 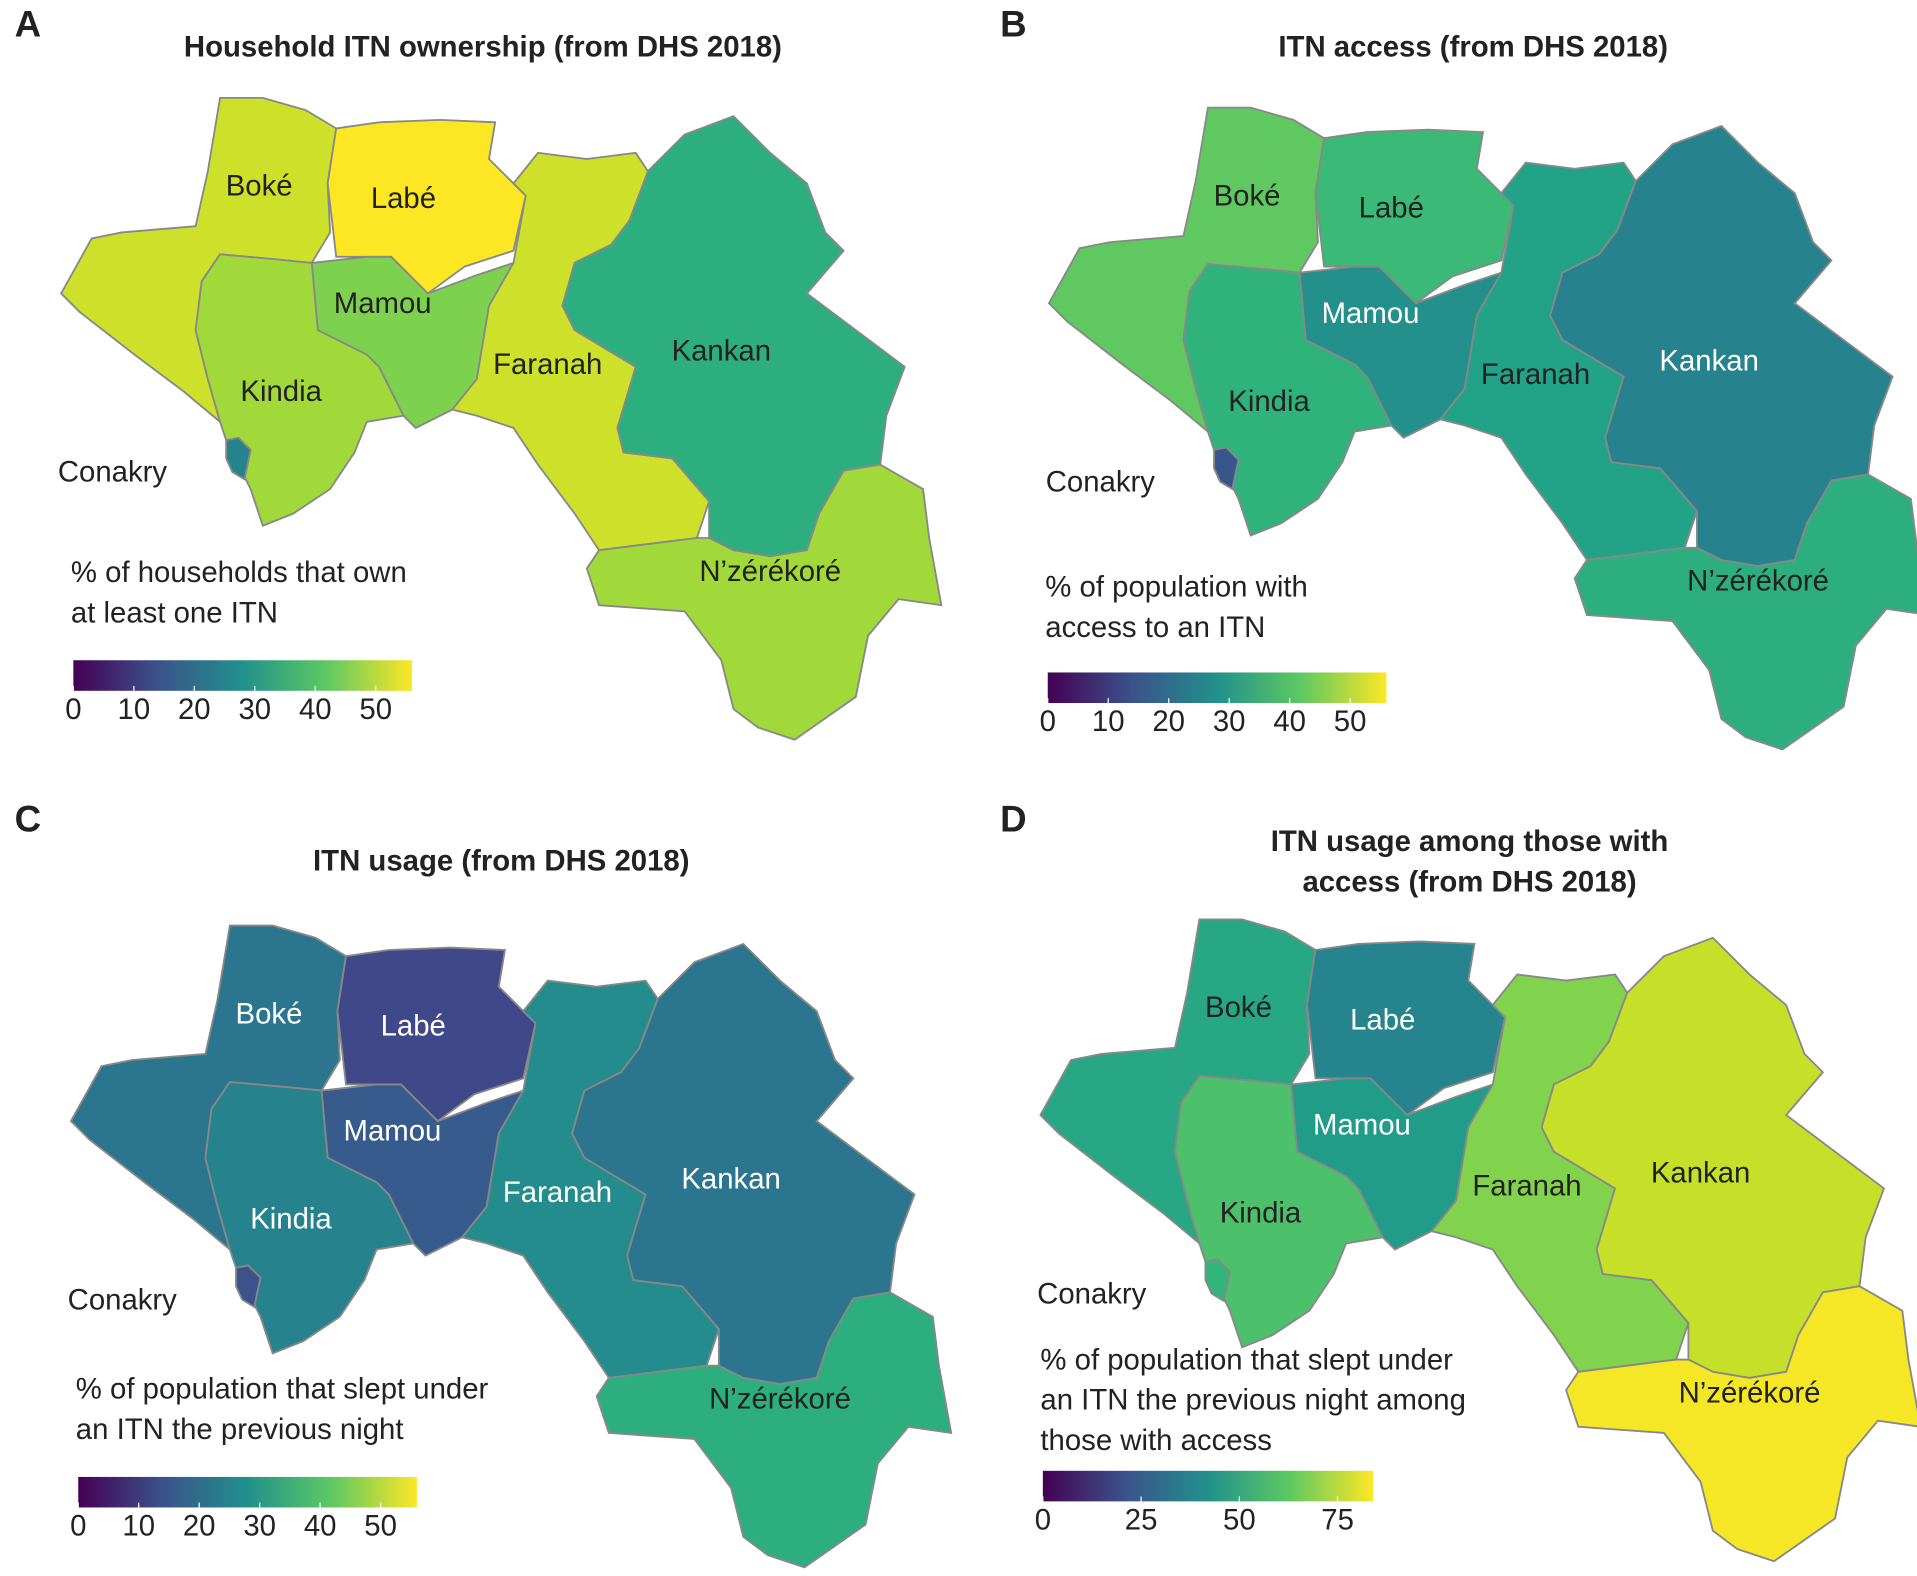 What do you see at coordinates (1013, 24) in the screenshot?
I see `panel-letter: B` at bounding box center [1013, 24].